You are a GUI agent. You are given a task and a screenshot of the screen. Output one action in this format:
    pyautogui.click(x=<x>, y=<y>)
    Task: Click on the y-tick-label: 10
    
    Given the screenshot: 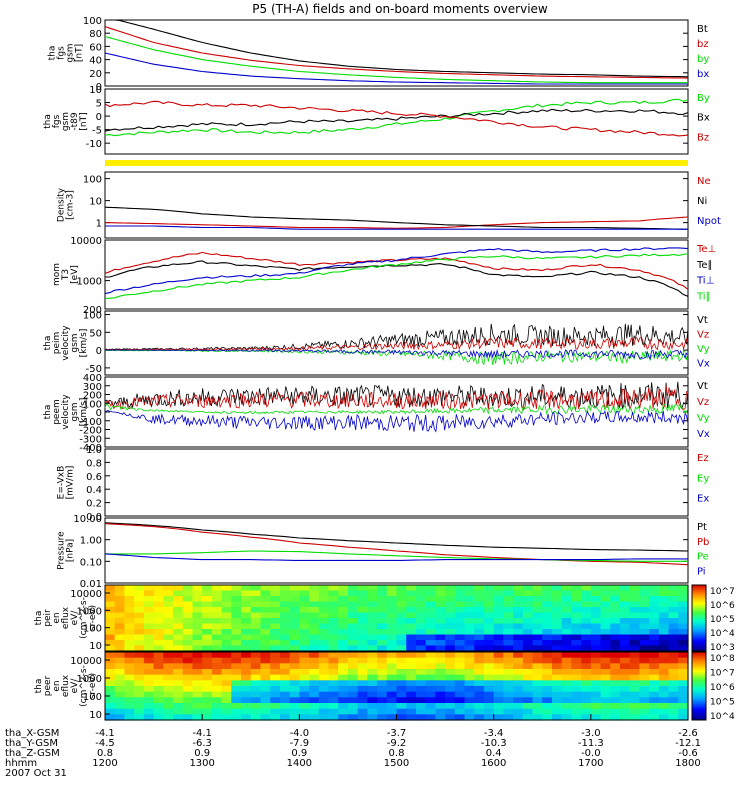 What is the action you would take?
    pyautogui.click(x=95, y=90)
    